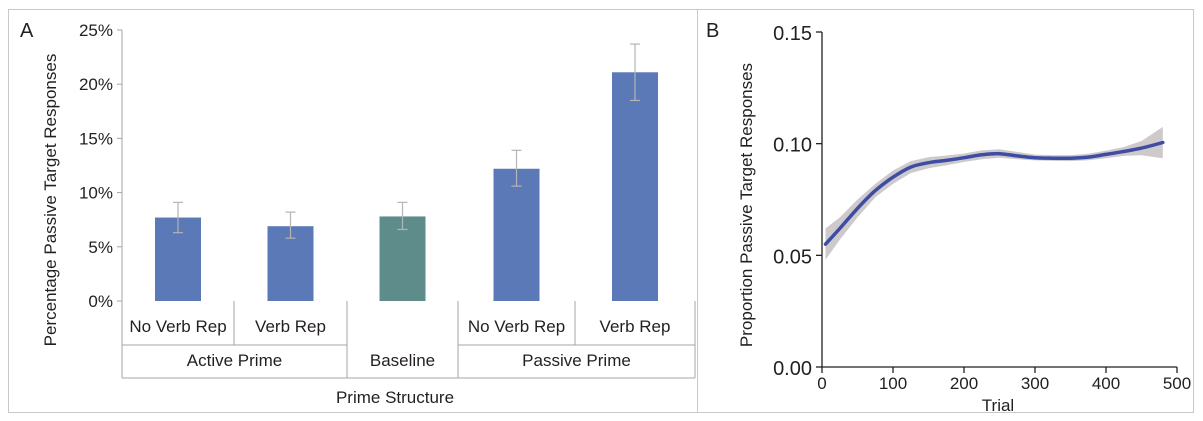 The width and height of the screenshot is (1203, 421). Describe the element at coordinates (1106, 383) in the screenshot. I see `panel-b-x-tick-label: 400` at that location.